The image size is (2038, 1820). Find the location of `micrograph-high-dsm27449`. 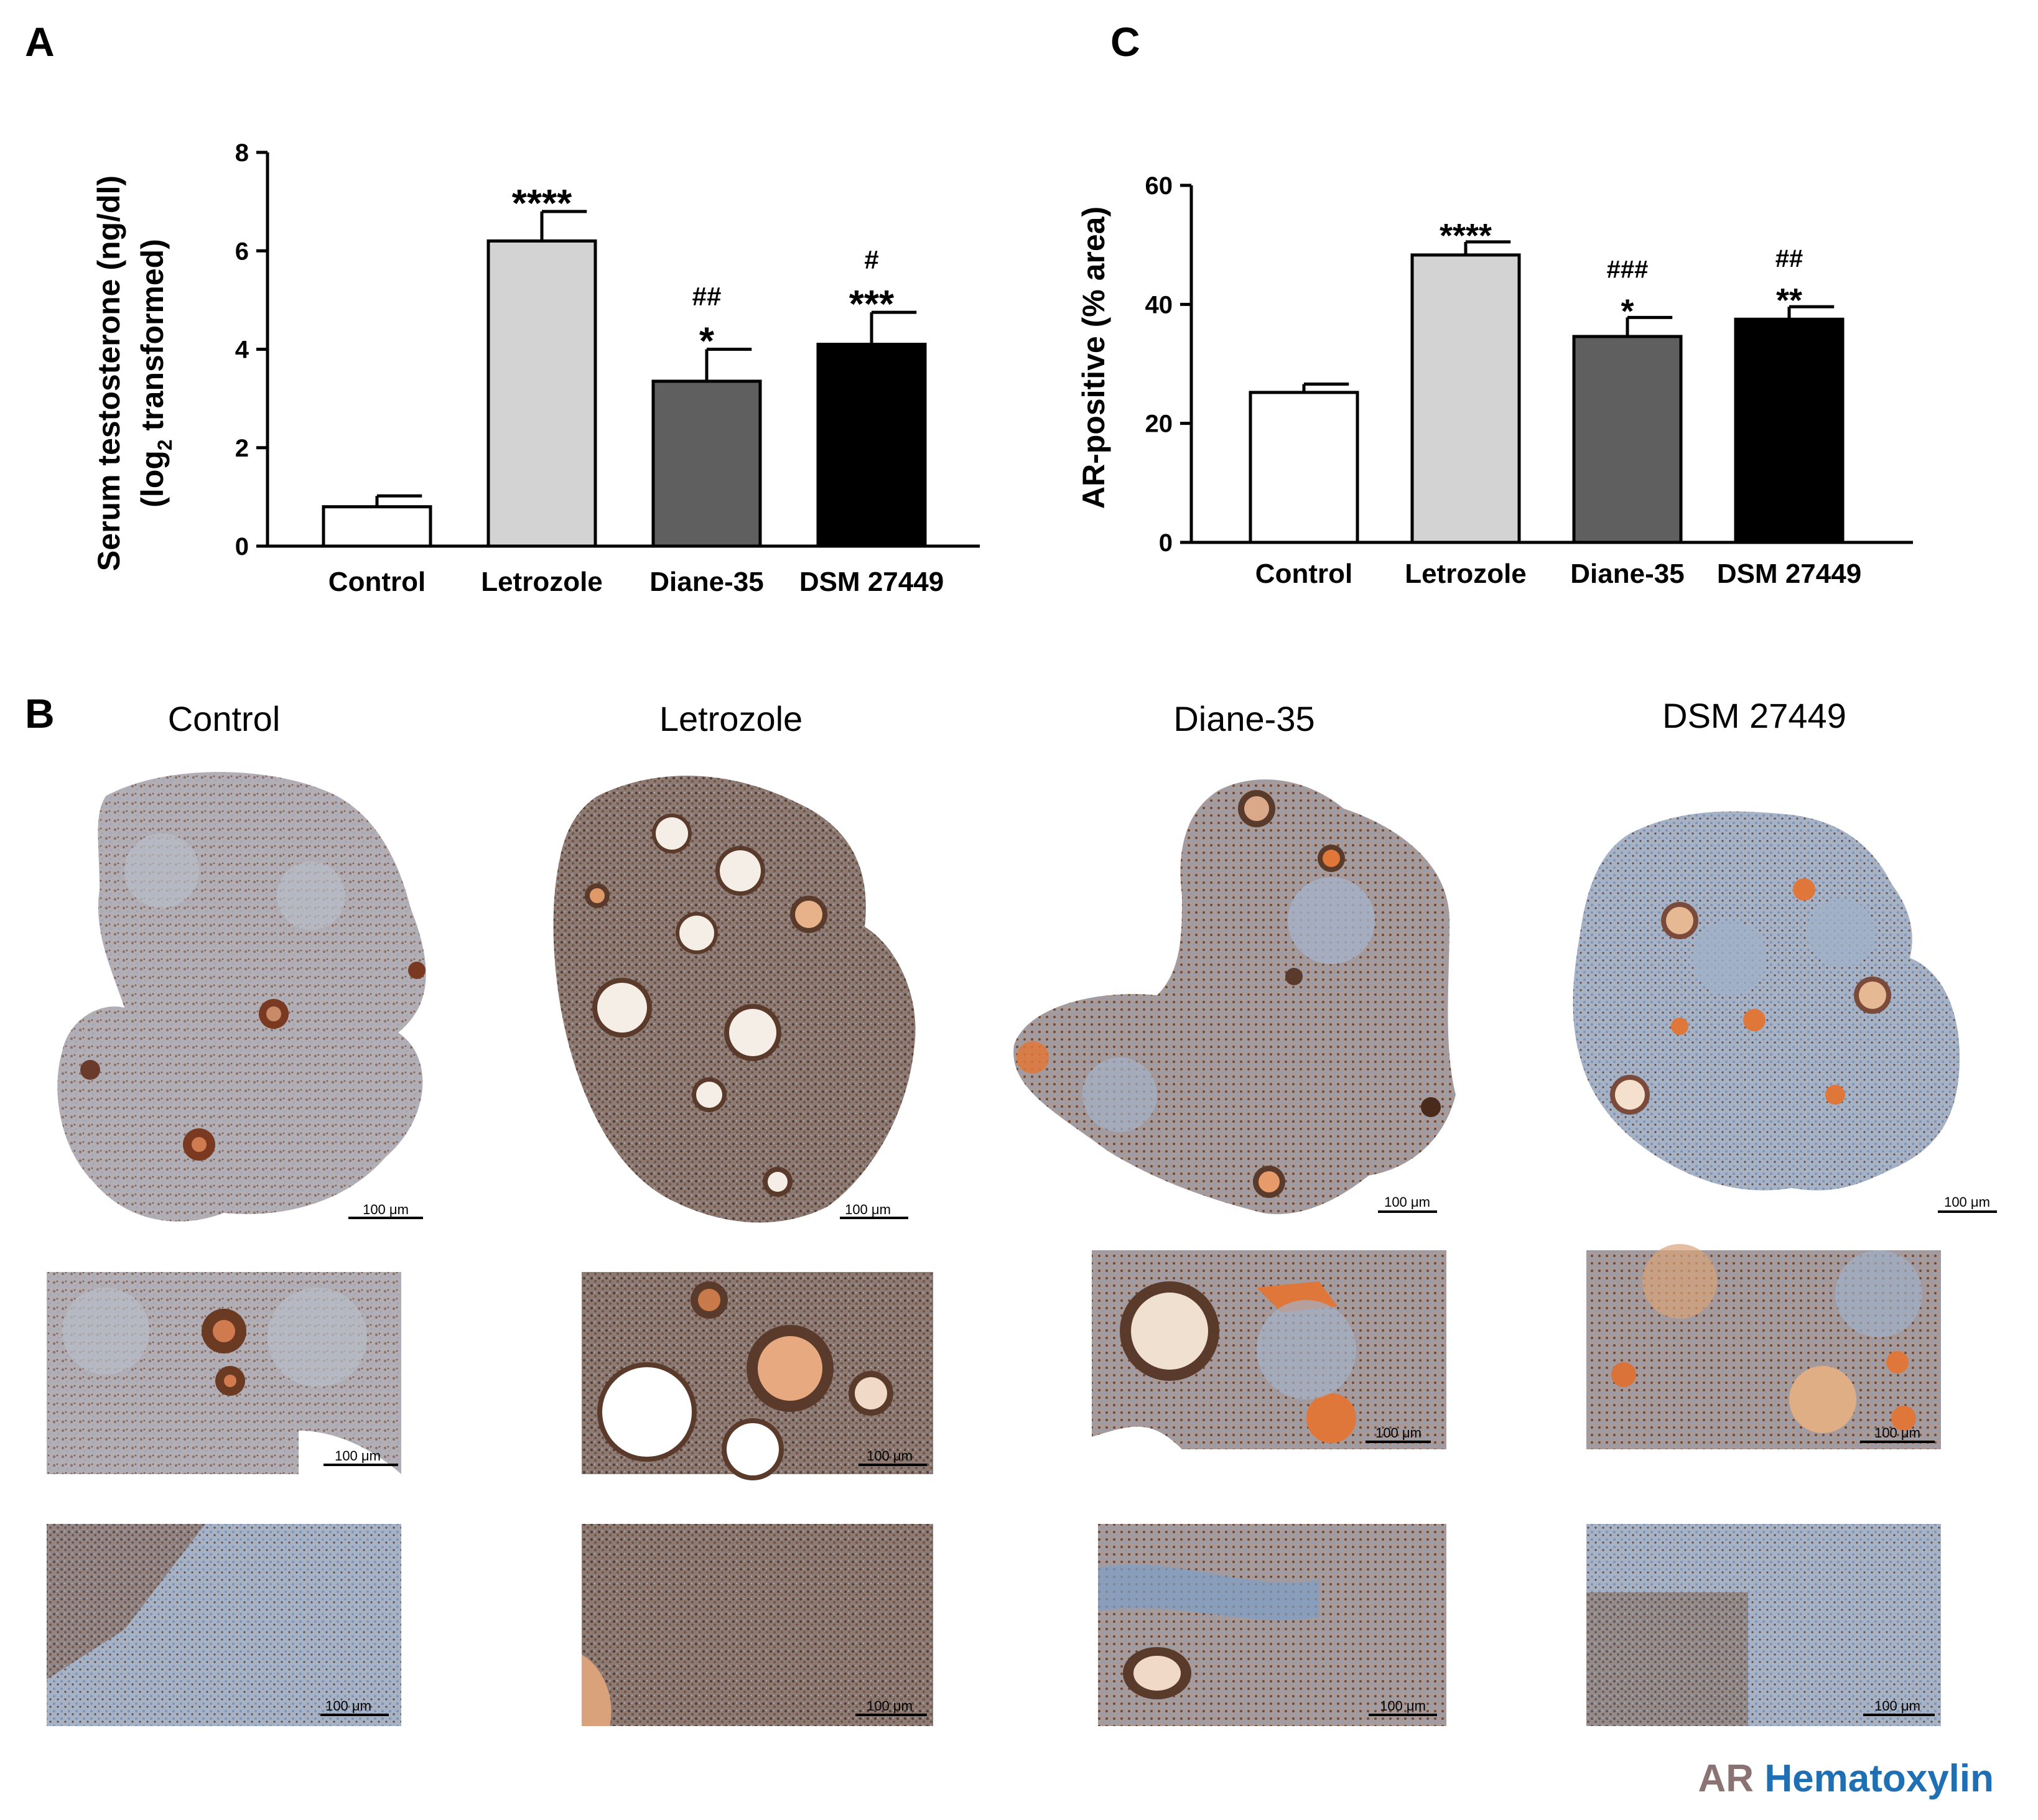

micrograph-high-dsm27449 is located at coordinates (1763, 1625).